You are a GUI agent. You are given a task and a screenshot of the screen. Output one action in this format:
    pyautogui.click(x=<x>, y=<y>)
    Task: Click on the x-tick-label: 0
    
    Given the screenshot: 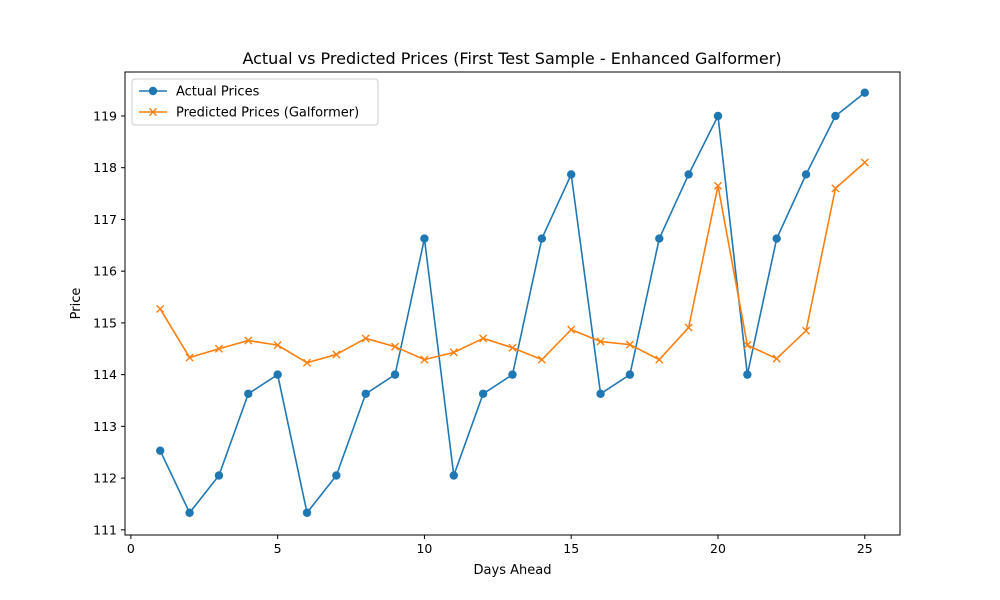 What is the action you would take?
    pyautogui.click(x=131, y=548)
    